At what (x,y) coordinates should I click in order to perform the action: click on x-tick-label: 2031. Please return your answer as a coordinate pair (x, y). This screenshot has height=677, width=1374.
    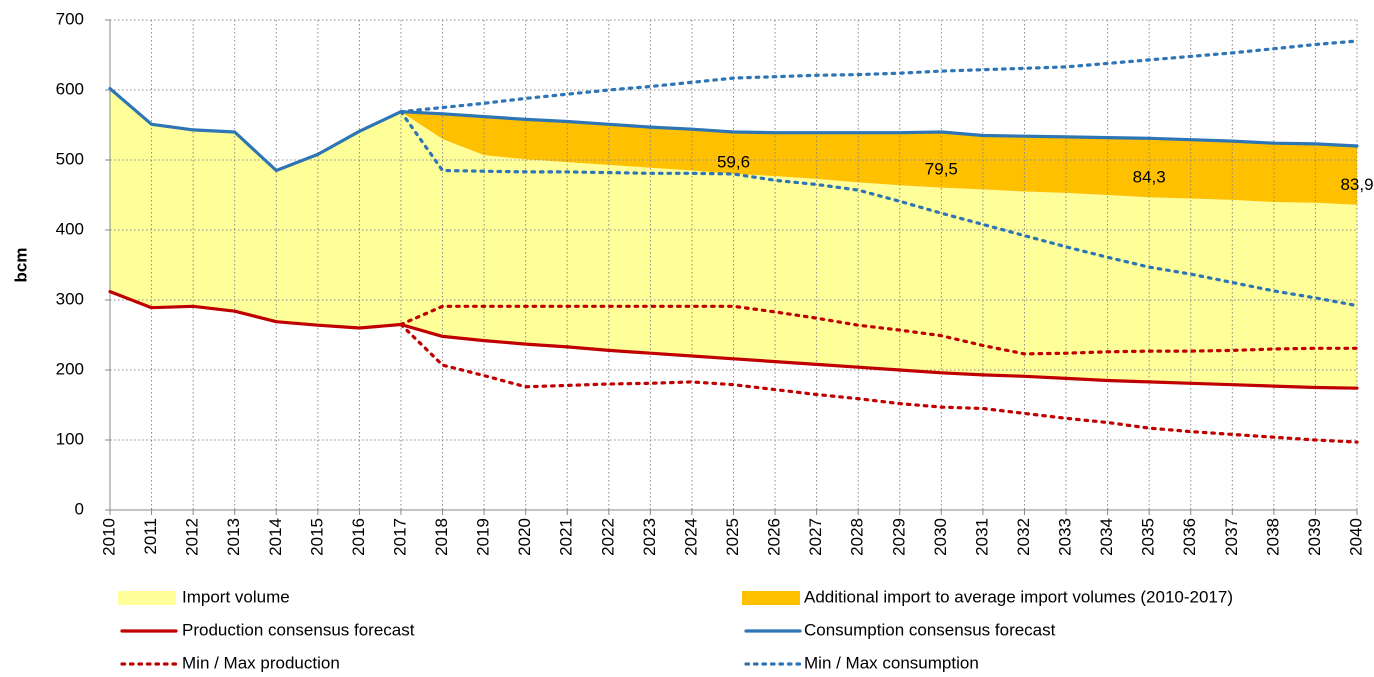
    Looking at the image, I should click on (981, 537).